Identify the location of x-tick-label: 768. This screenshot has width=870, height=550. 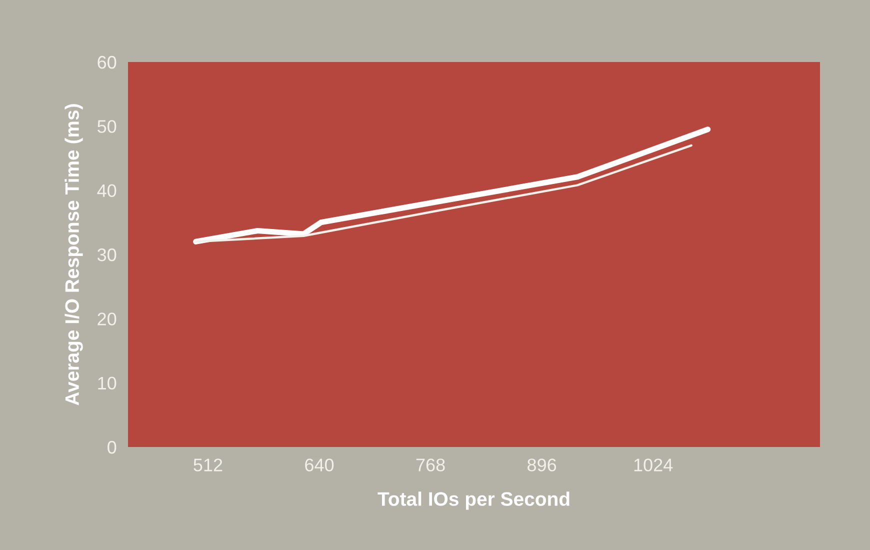
(430, 465).